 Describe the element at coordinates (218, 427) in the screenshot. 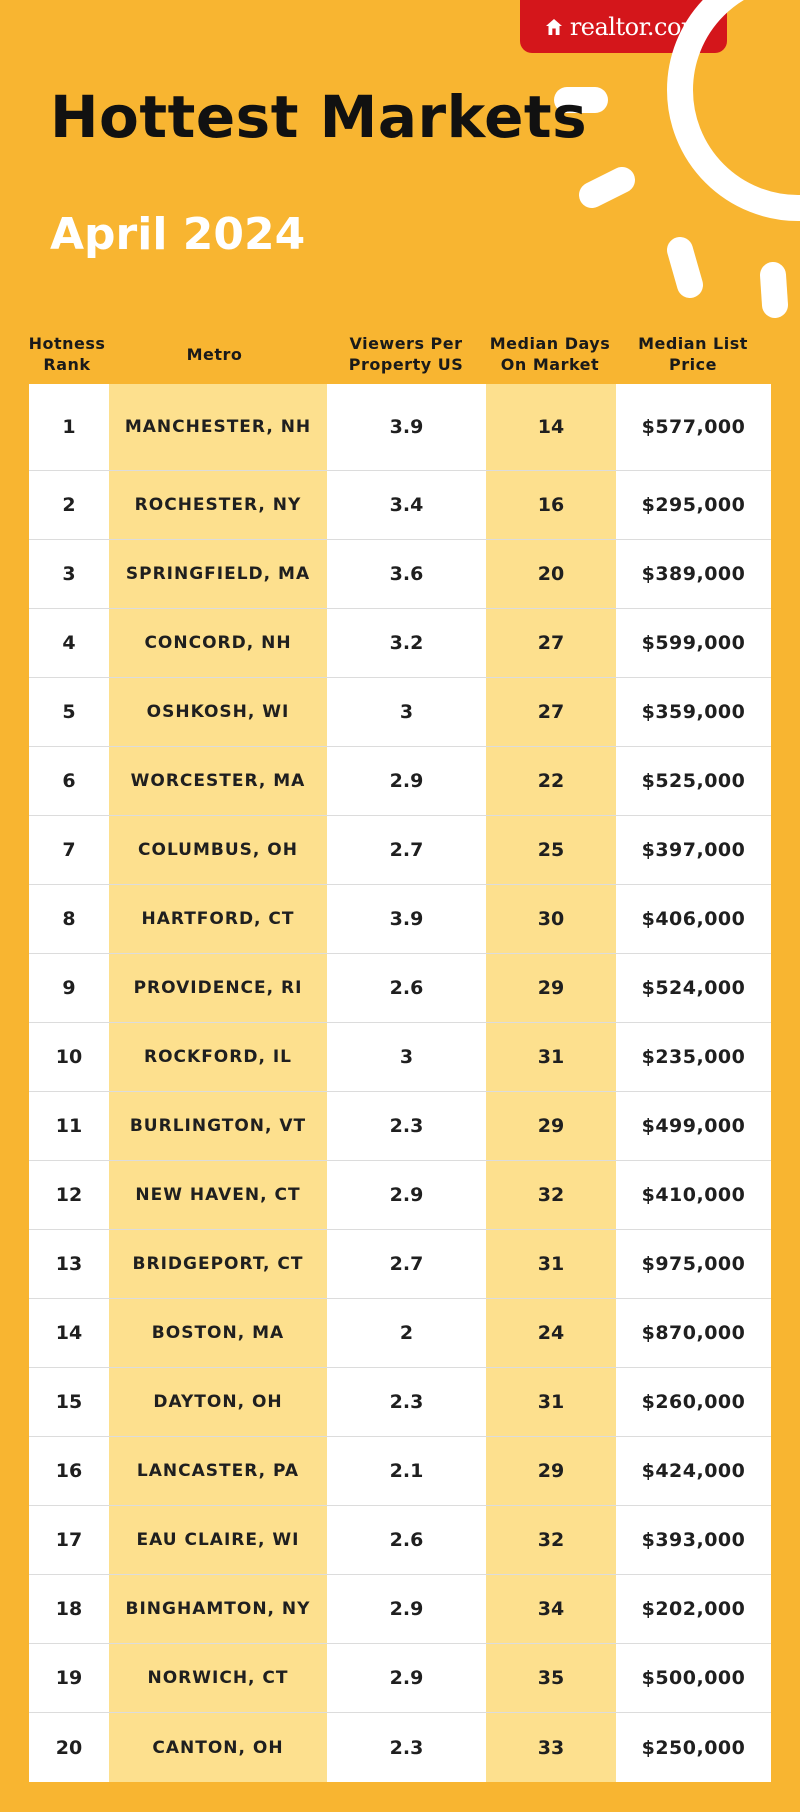

I see `metro-cell: MANCHESTER, NH` at that location.